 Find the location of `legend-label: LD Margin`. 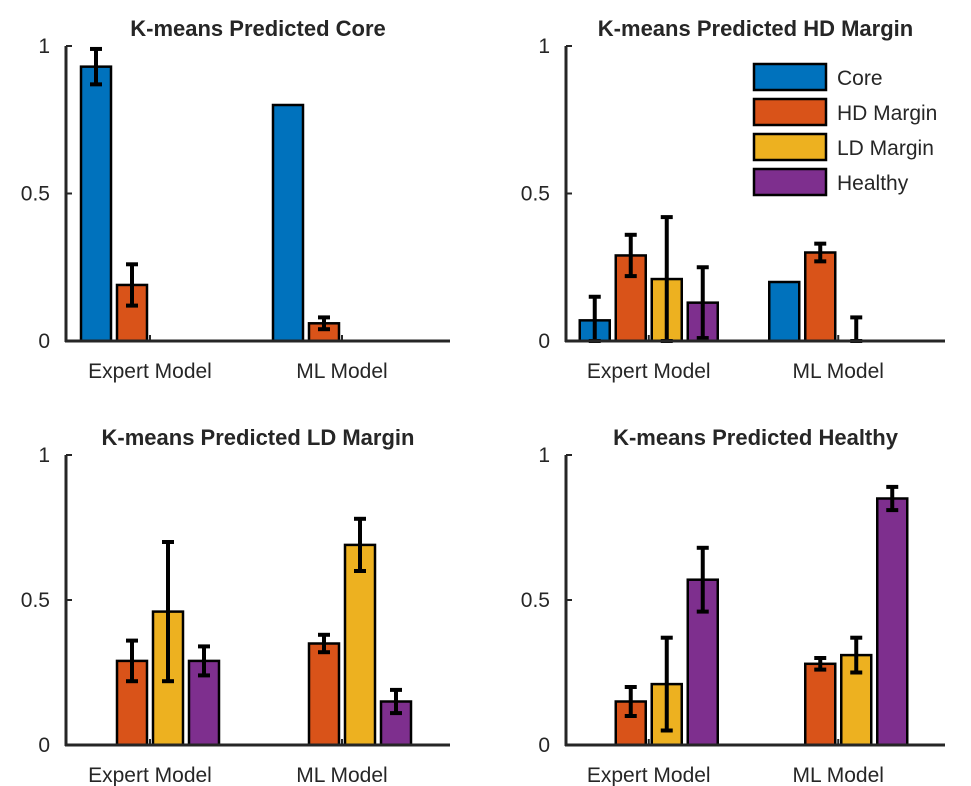

legend-label: LD Margin is located at coordinates (885, 148).